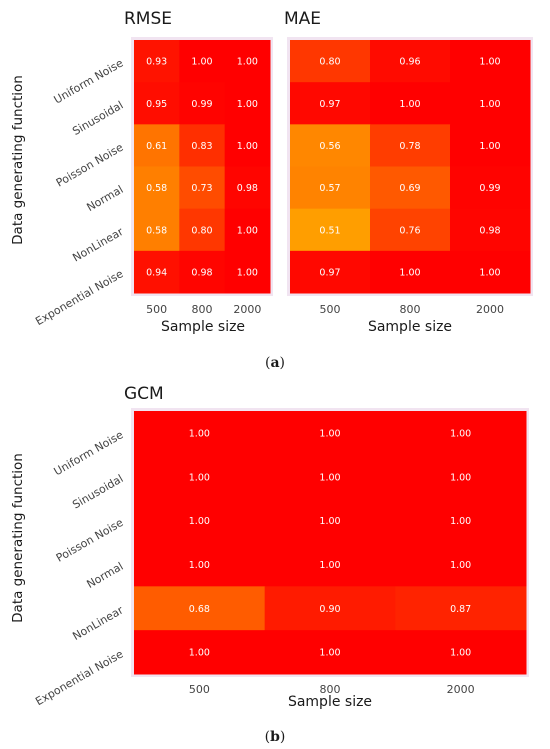 The height and width of the screenshot is (749, 550). What do you see at coordinates (90, 165) in the screenshot?
I see `rmse-y-tick-label: Poisson Noise` at bounding box center [90, 165].